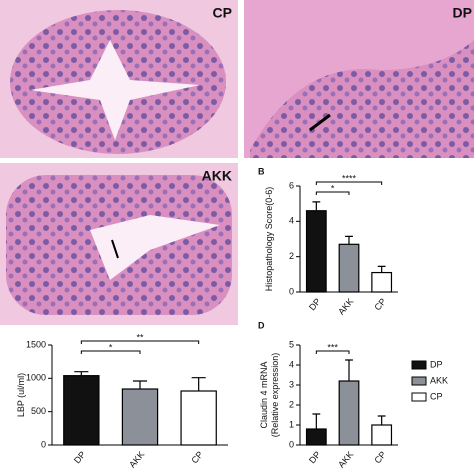 This screenshot has height=474, width=474. What do you see at coordinates (222, 13) in the screenshot?
I see `image-label: CP` at bounding box center [222, 13].